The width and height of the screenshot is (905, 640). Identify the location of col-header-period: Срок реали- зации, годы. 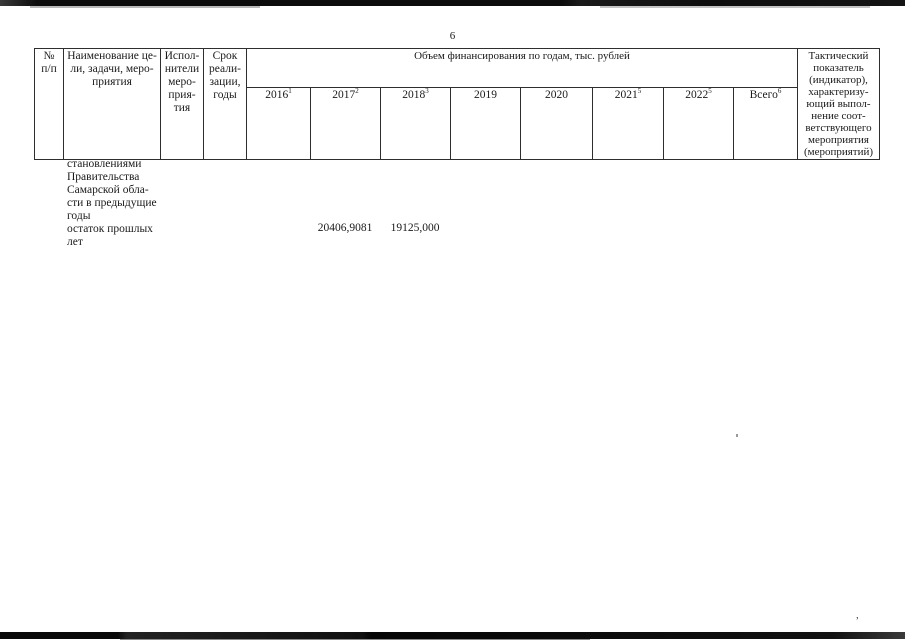
(225, 104).